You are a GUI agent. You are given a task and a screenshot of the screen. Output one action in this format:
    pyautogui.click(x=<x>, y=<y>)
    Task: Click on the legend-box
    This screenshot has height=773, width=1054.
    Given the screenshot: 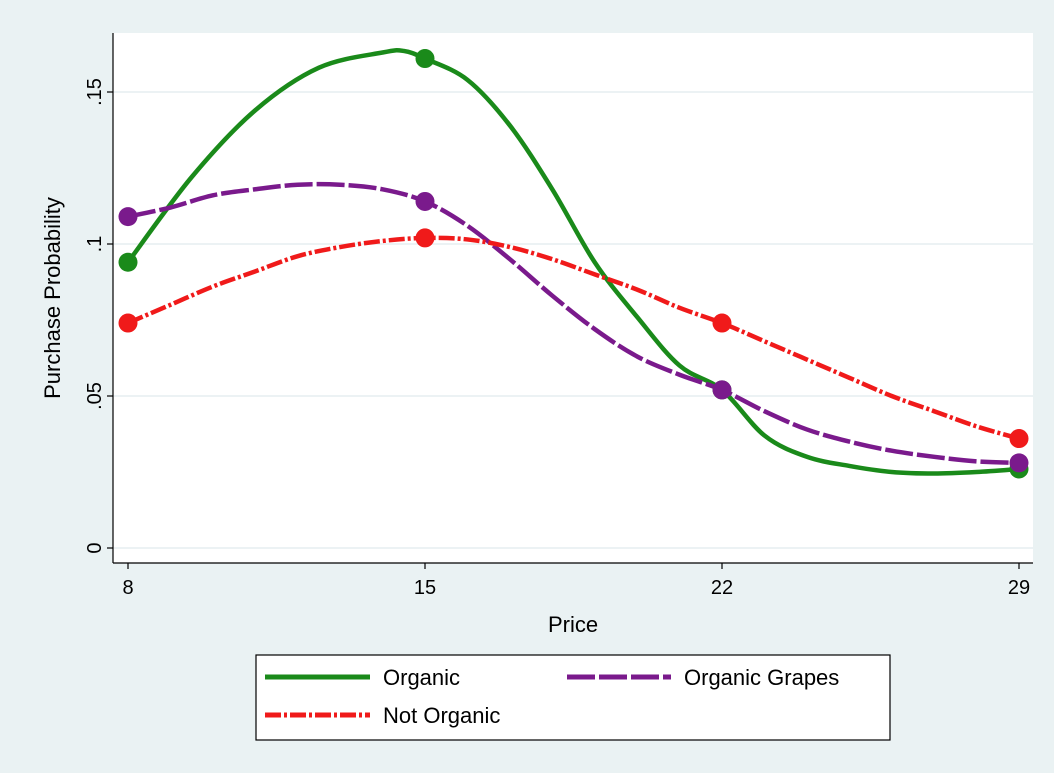 What is the action you would take?
    pyautogui.click(x=573, y=697)
    